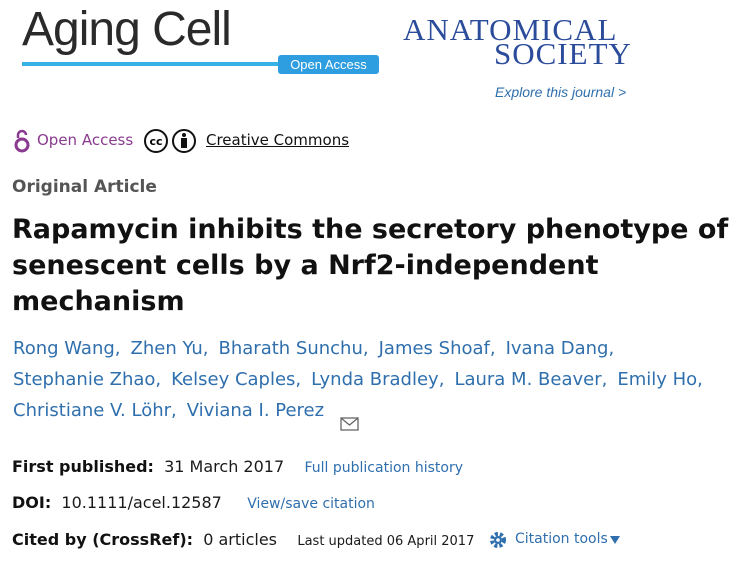 Image resolution: width=740 pixels, height=561 pixels. I want to click on meta-label: First published:, so click(83, 466).